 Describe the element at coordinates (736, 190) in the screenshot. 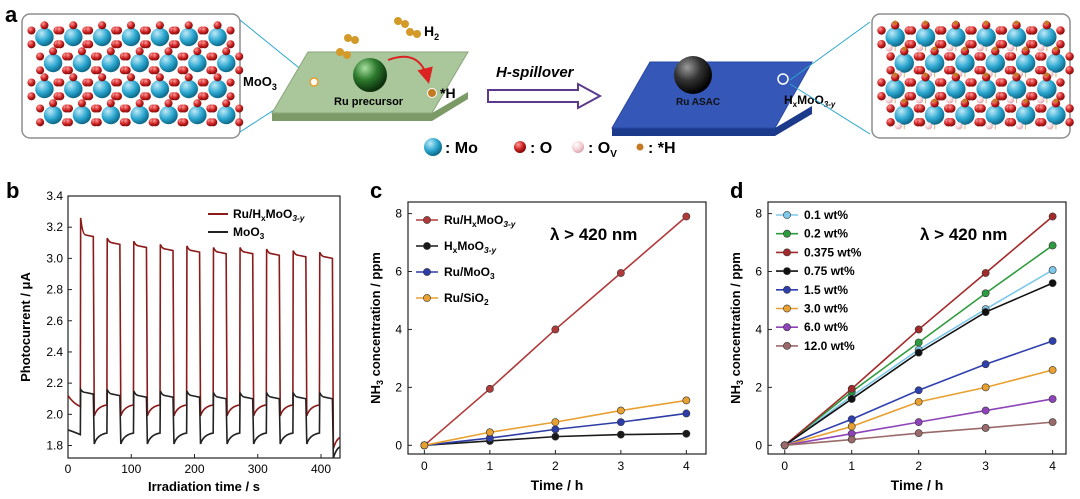

I see `panel-label-d: d` at that location.